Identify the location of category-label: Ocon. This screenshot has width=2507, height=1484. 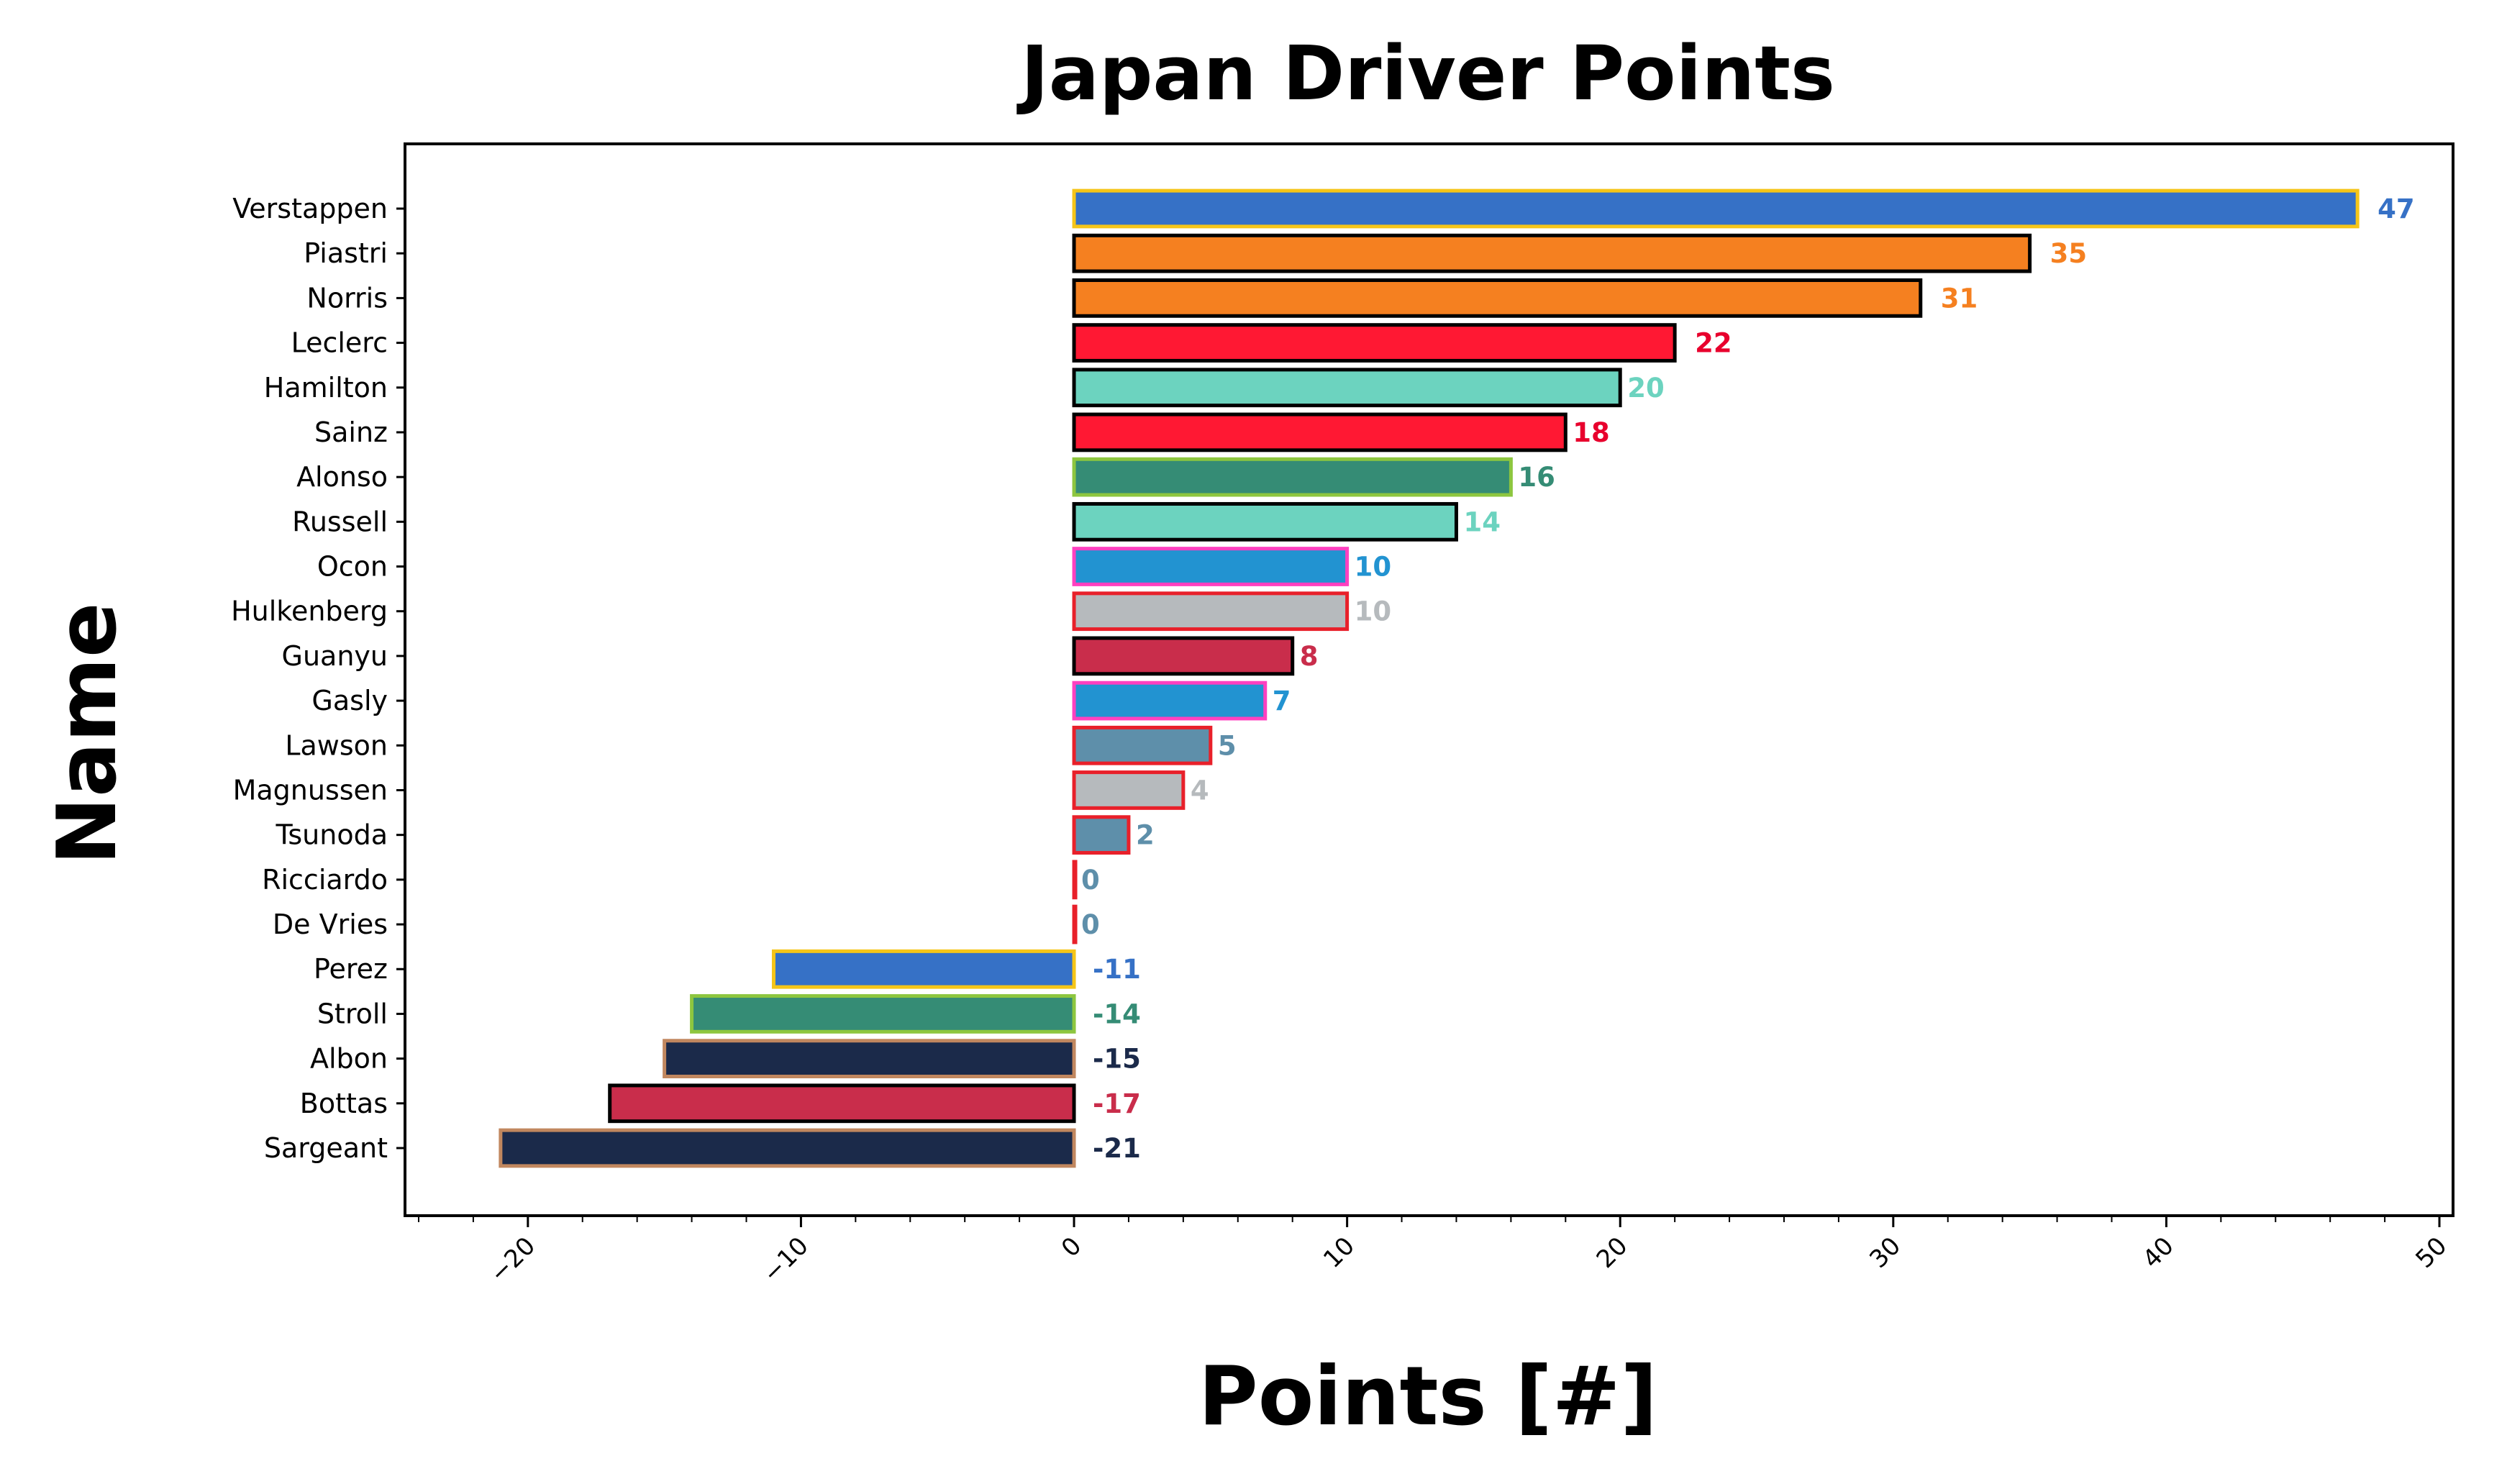
(352, 567).